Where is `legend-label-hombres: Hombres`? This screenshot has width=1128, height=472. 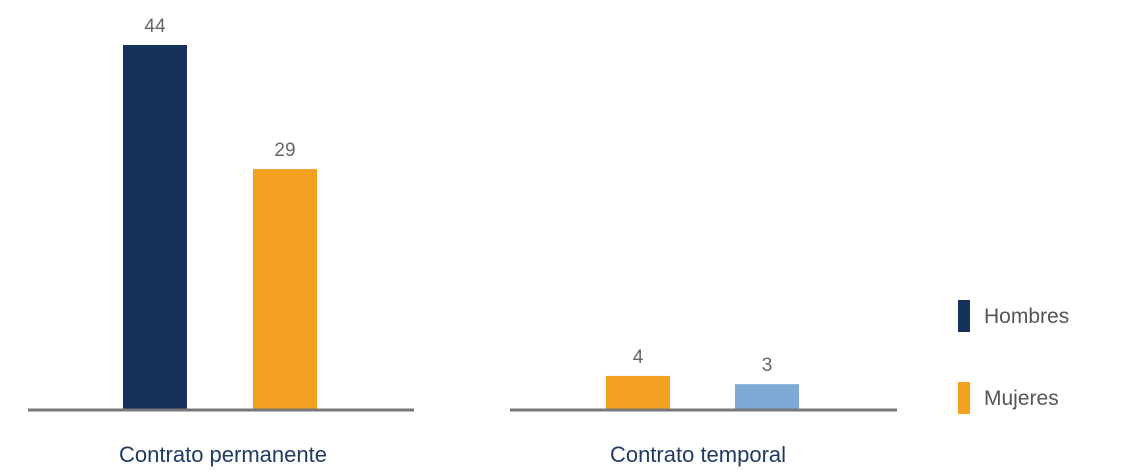 legend-label-hombres: Hombres is located at coordinates (1026, 316).